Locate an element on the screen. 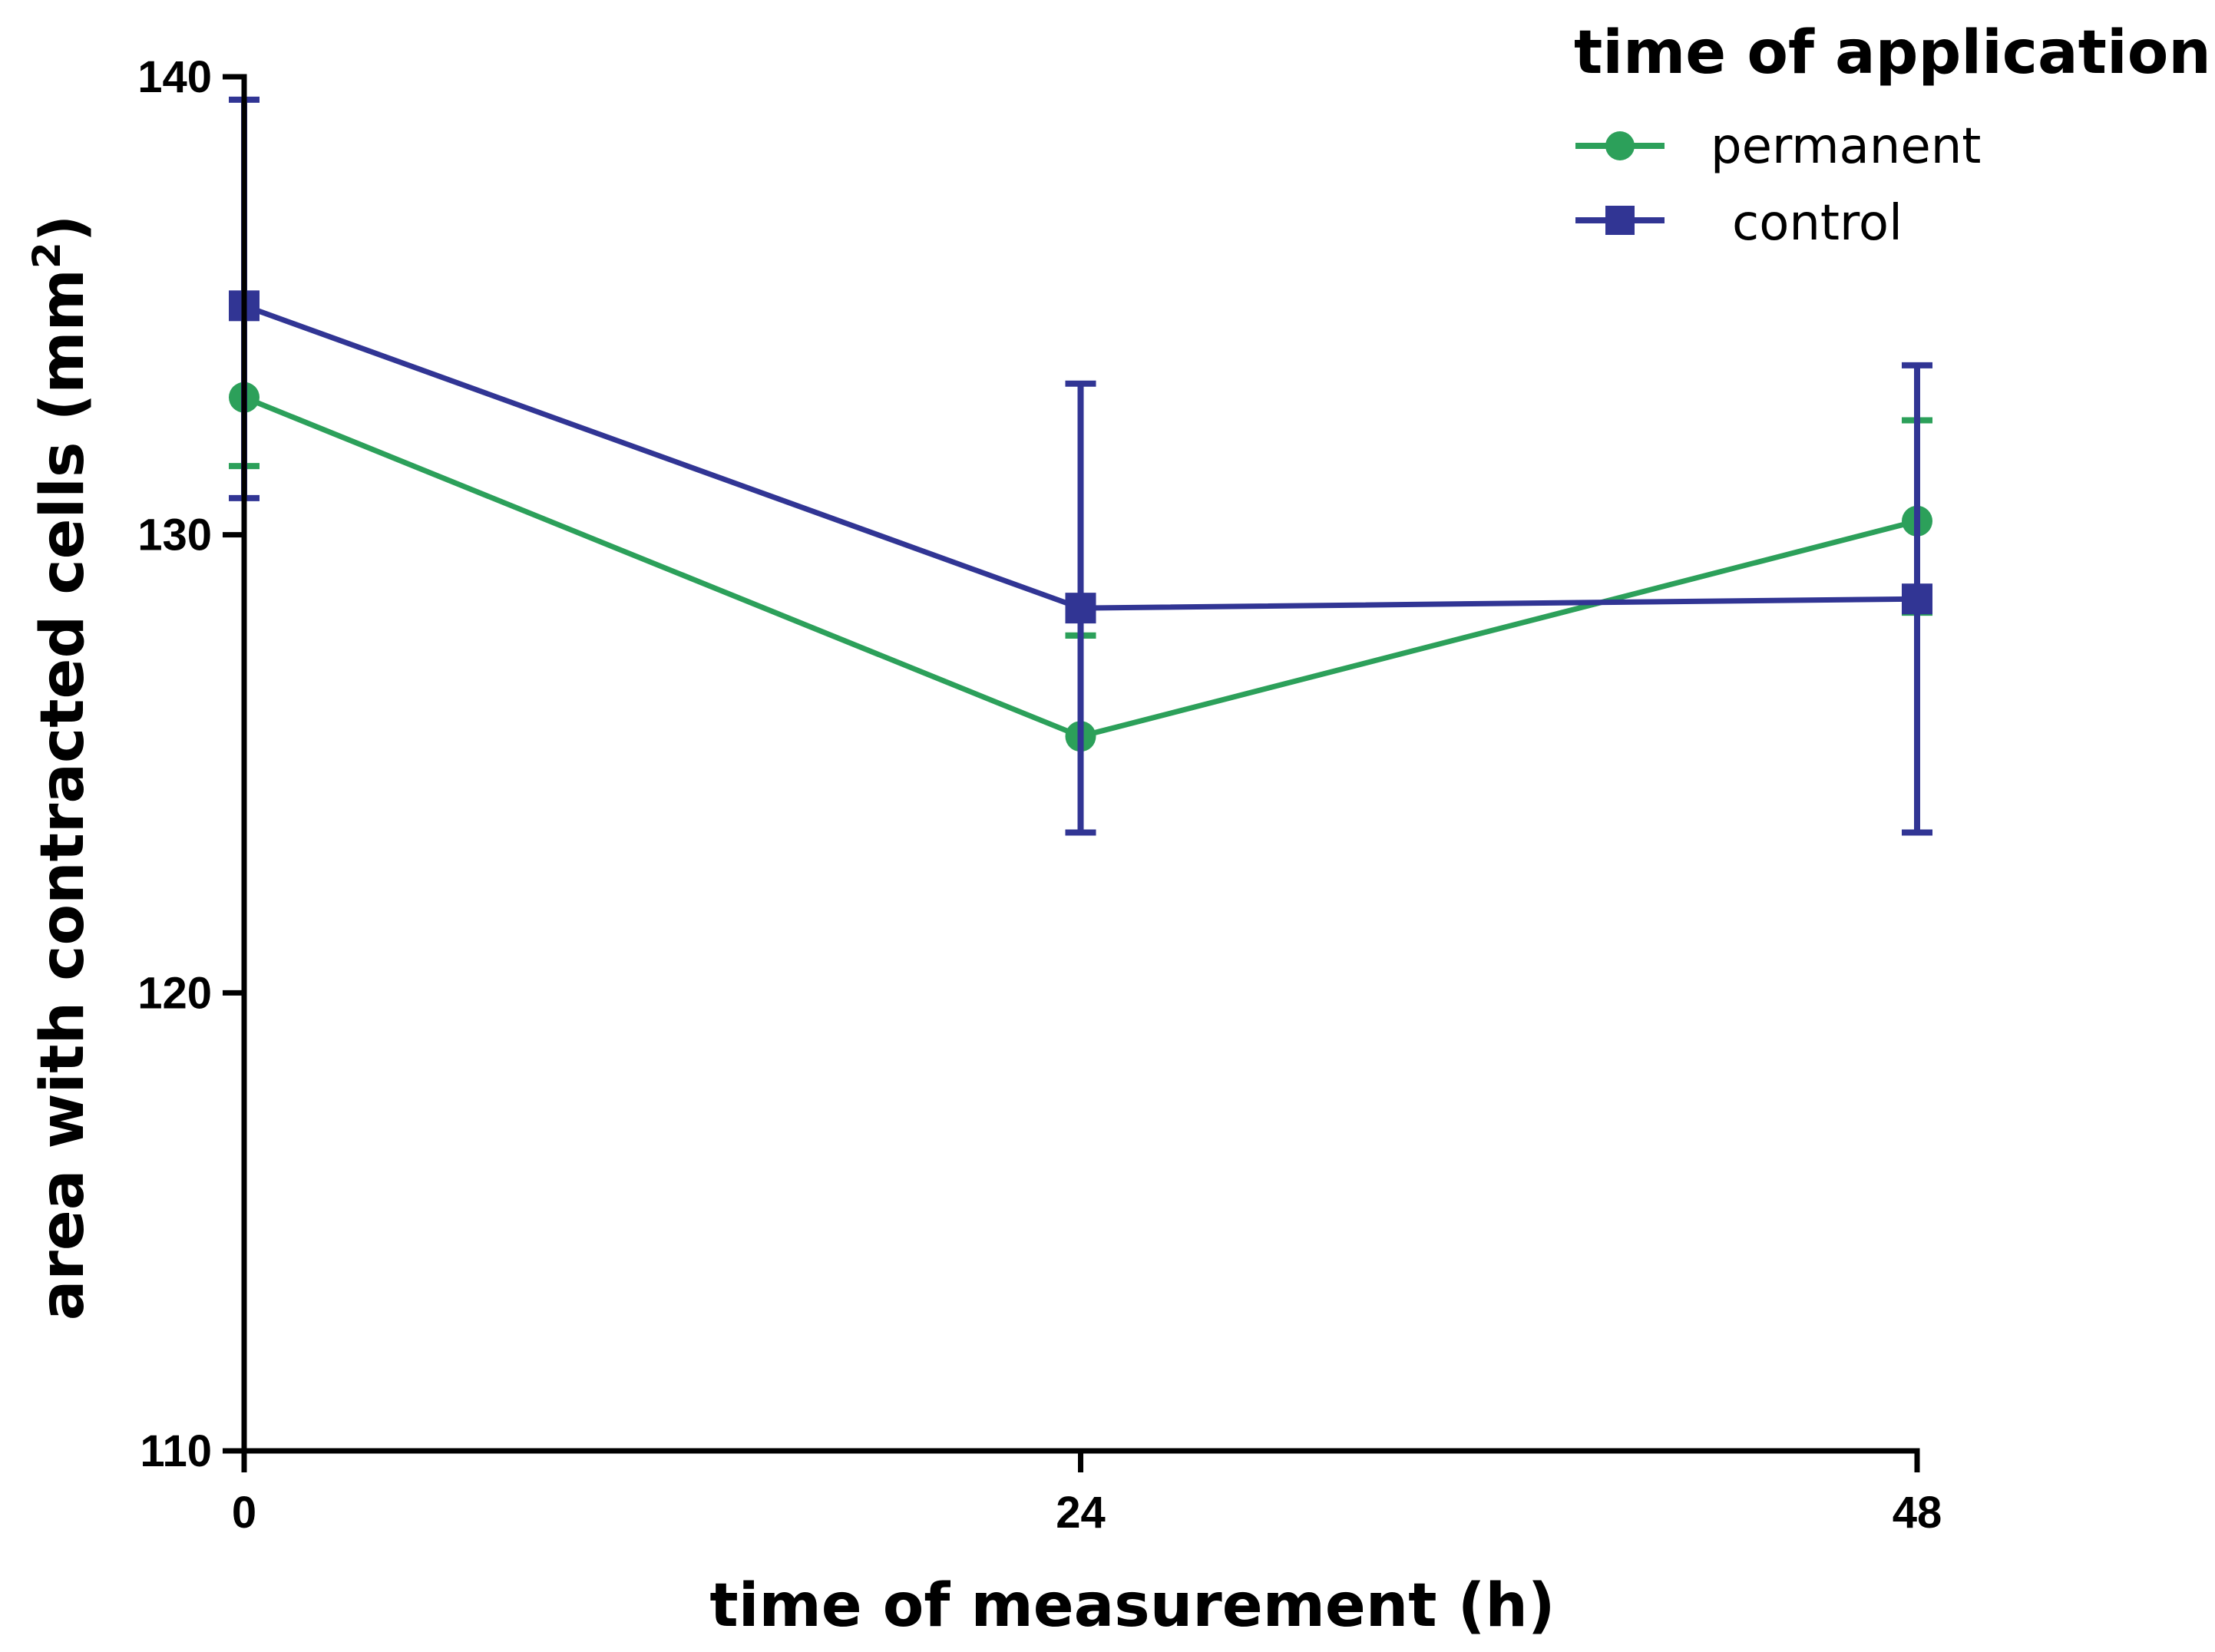 This screenshot has width=2215, height=1652. y-tick-label-110: 110 is located at coordinates (176, 1451).